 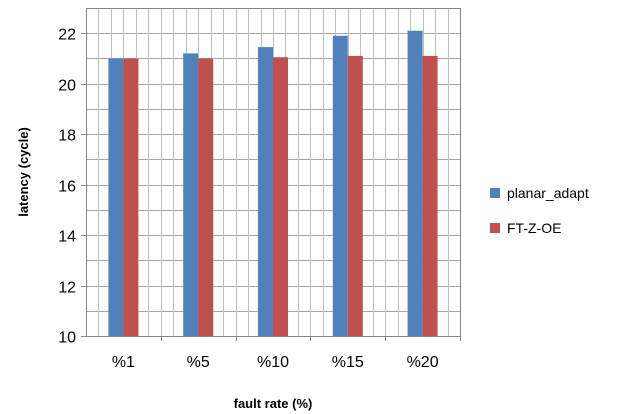 I want to click on legend-swatch-planar-adapt, so click(x=495, y=193).